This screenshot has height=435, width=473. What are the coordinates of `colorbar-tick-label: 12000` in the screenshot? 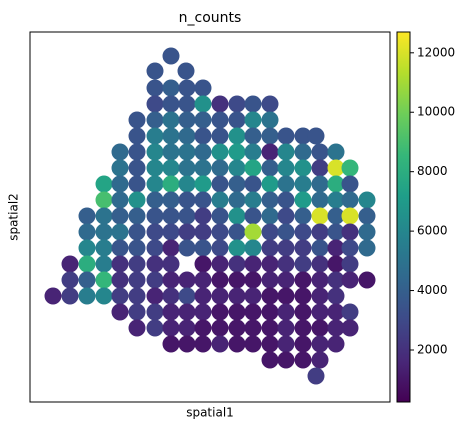 It's located at (436, 52).